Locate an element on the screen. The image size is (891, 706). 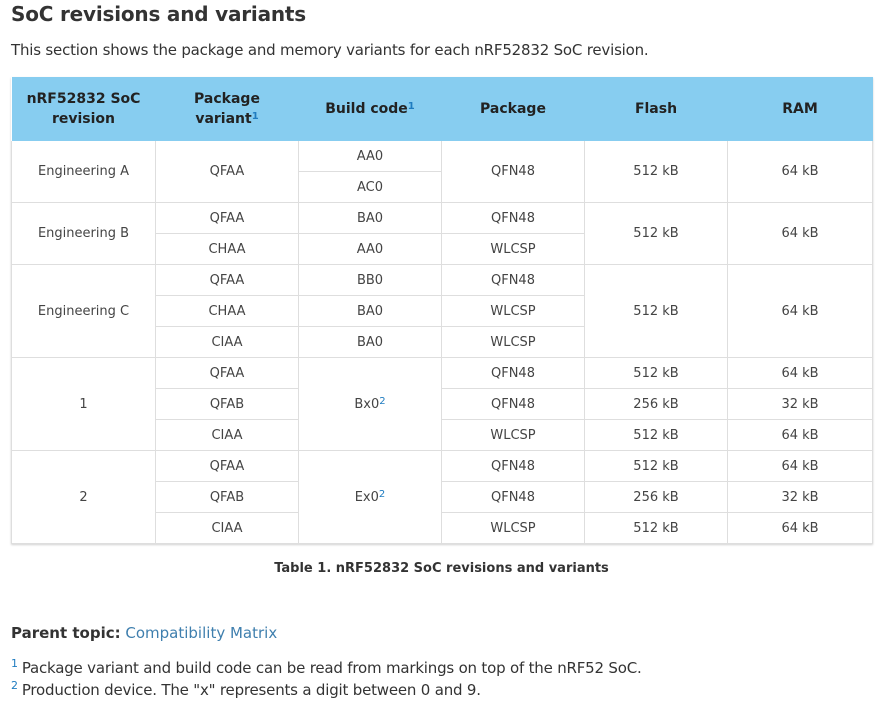
header-build-code: Build code1 is located at coordinates (370, 109).